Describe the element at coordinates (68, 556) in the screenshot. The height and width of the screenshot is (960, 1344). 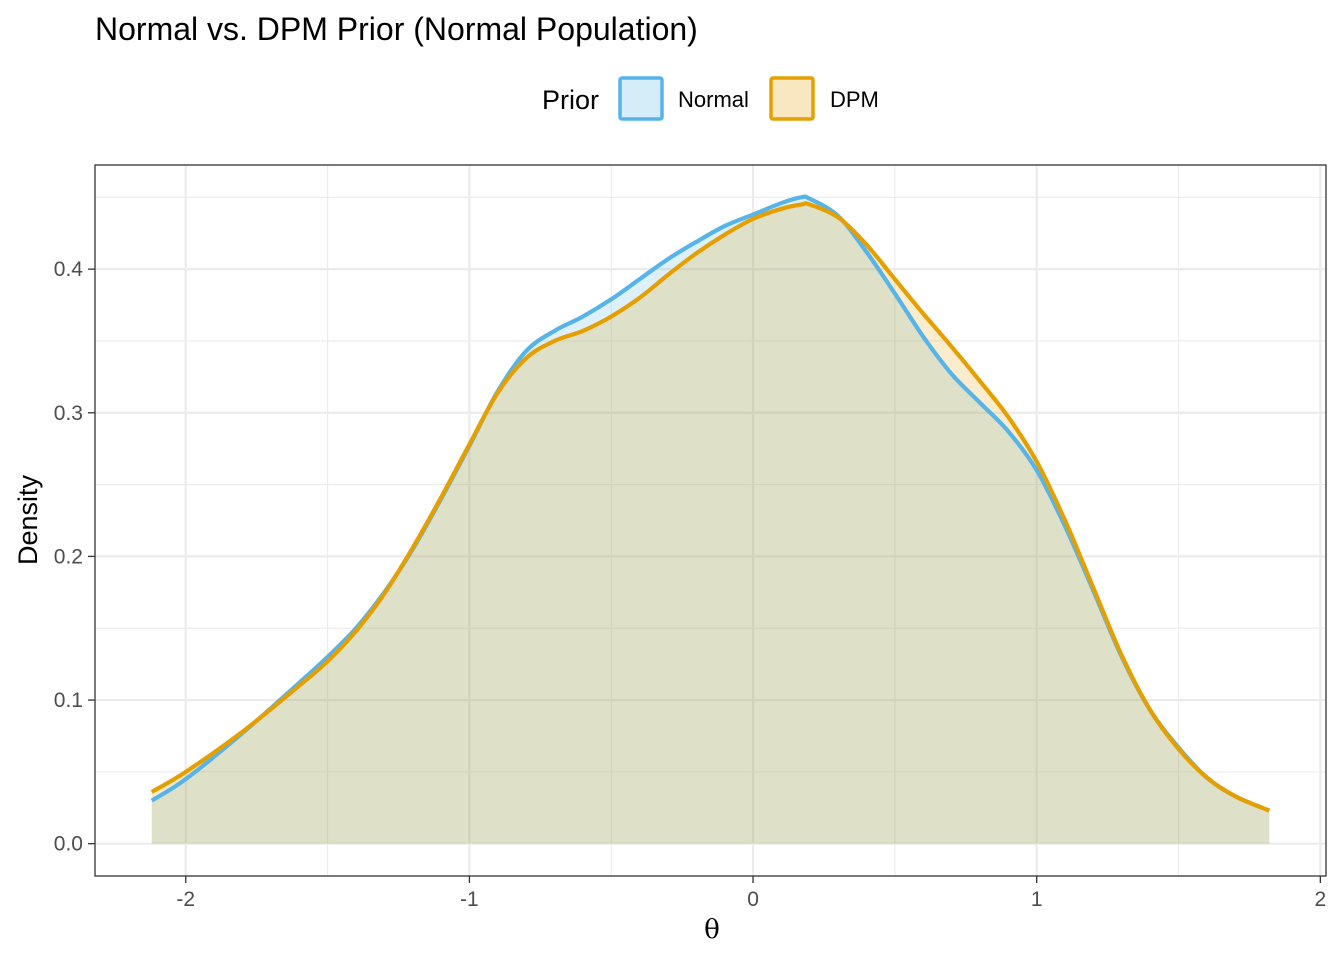
I see `y-tick-label: 0.2` at that location.